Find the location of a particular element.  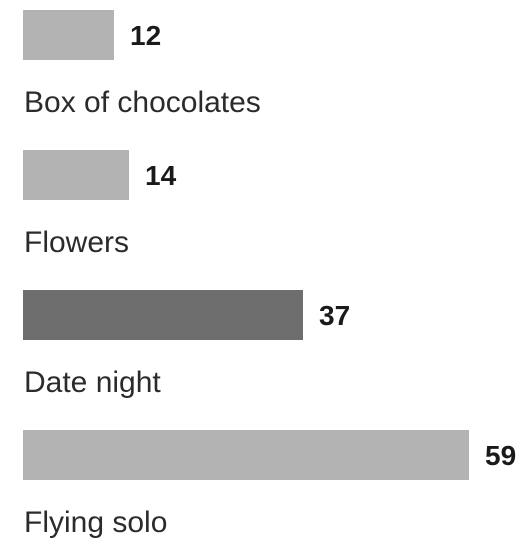

bar-date-night is located at coordinates (163, 315).